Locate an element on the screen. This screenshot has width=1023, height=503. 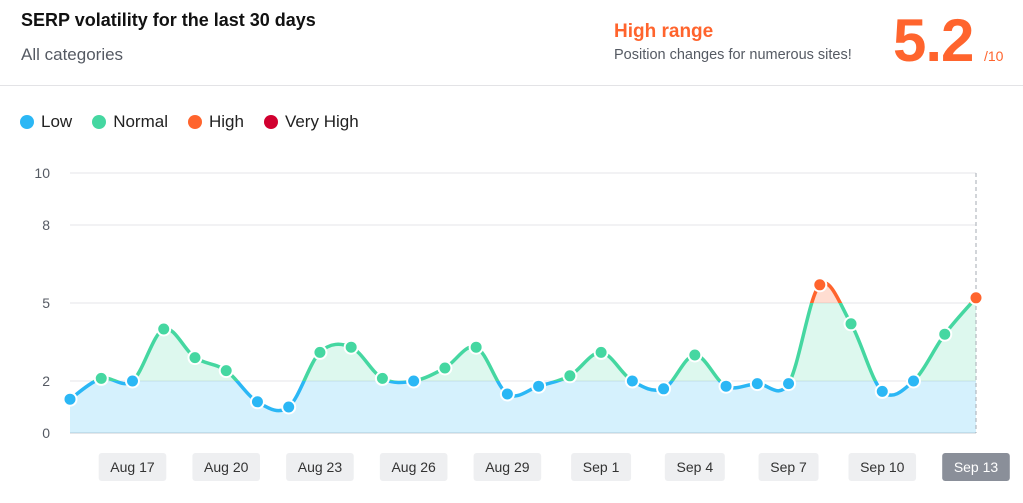
legend-item-normal: Normal is located at coordinates (130, 122).